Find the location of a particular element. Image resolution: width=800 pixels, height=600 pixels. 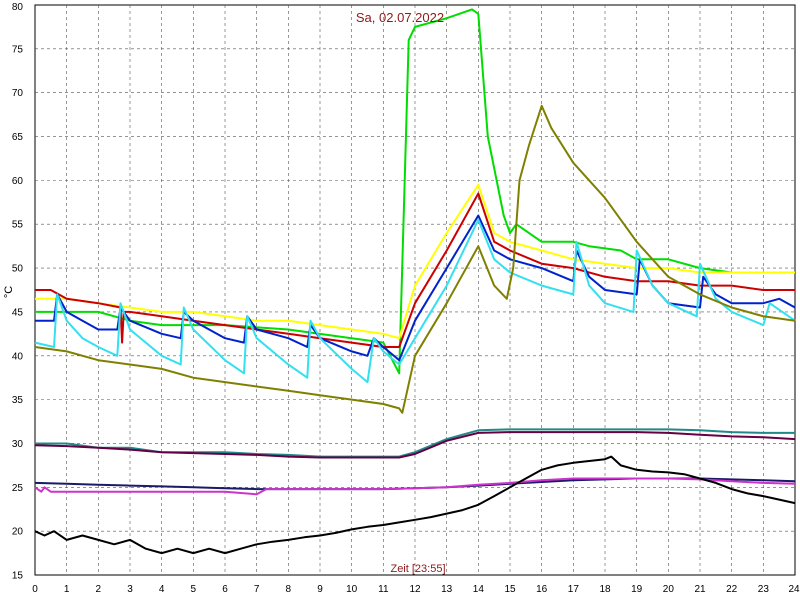

x-tick-label: 23 is located at coordinates (764, 589).